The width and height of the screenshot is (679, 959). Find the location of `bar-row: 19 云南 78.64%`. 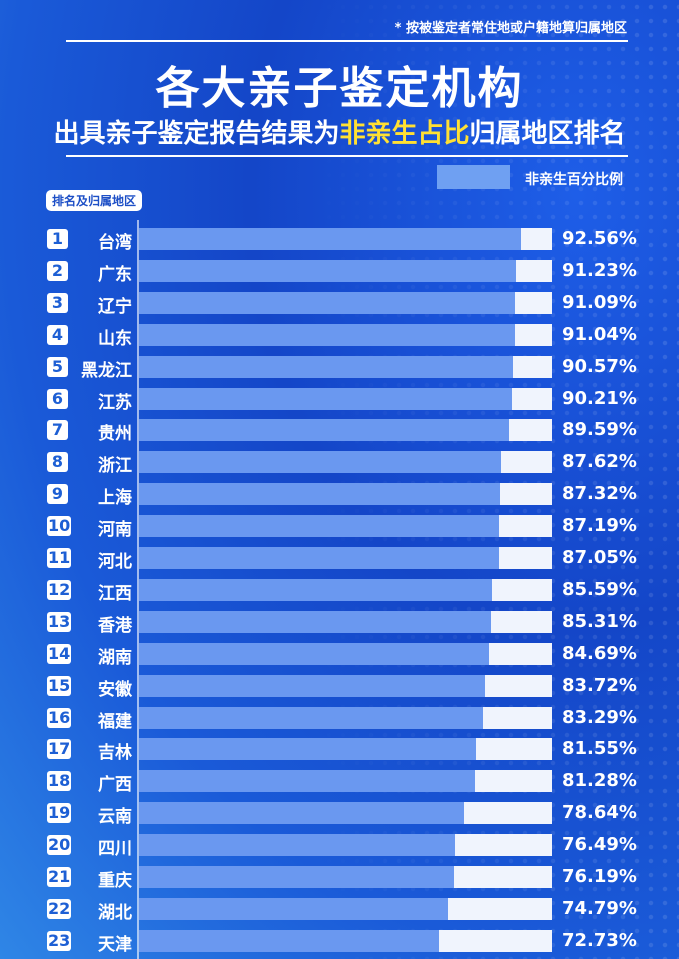

bar-row: 19 云南 78.64% is located at coordinates (339, 814).